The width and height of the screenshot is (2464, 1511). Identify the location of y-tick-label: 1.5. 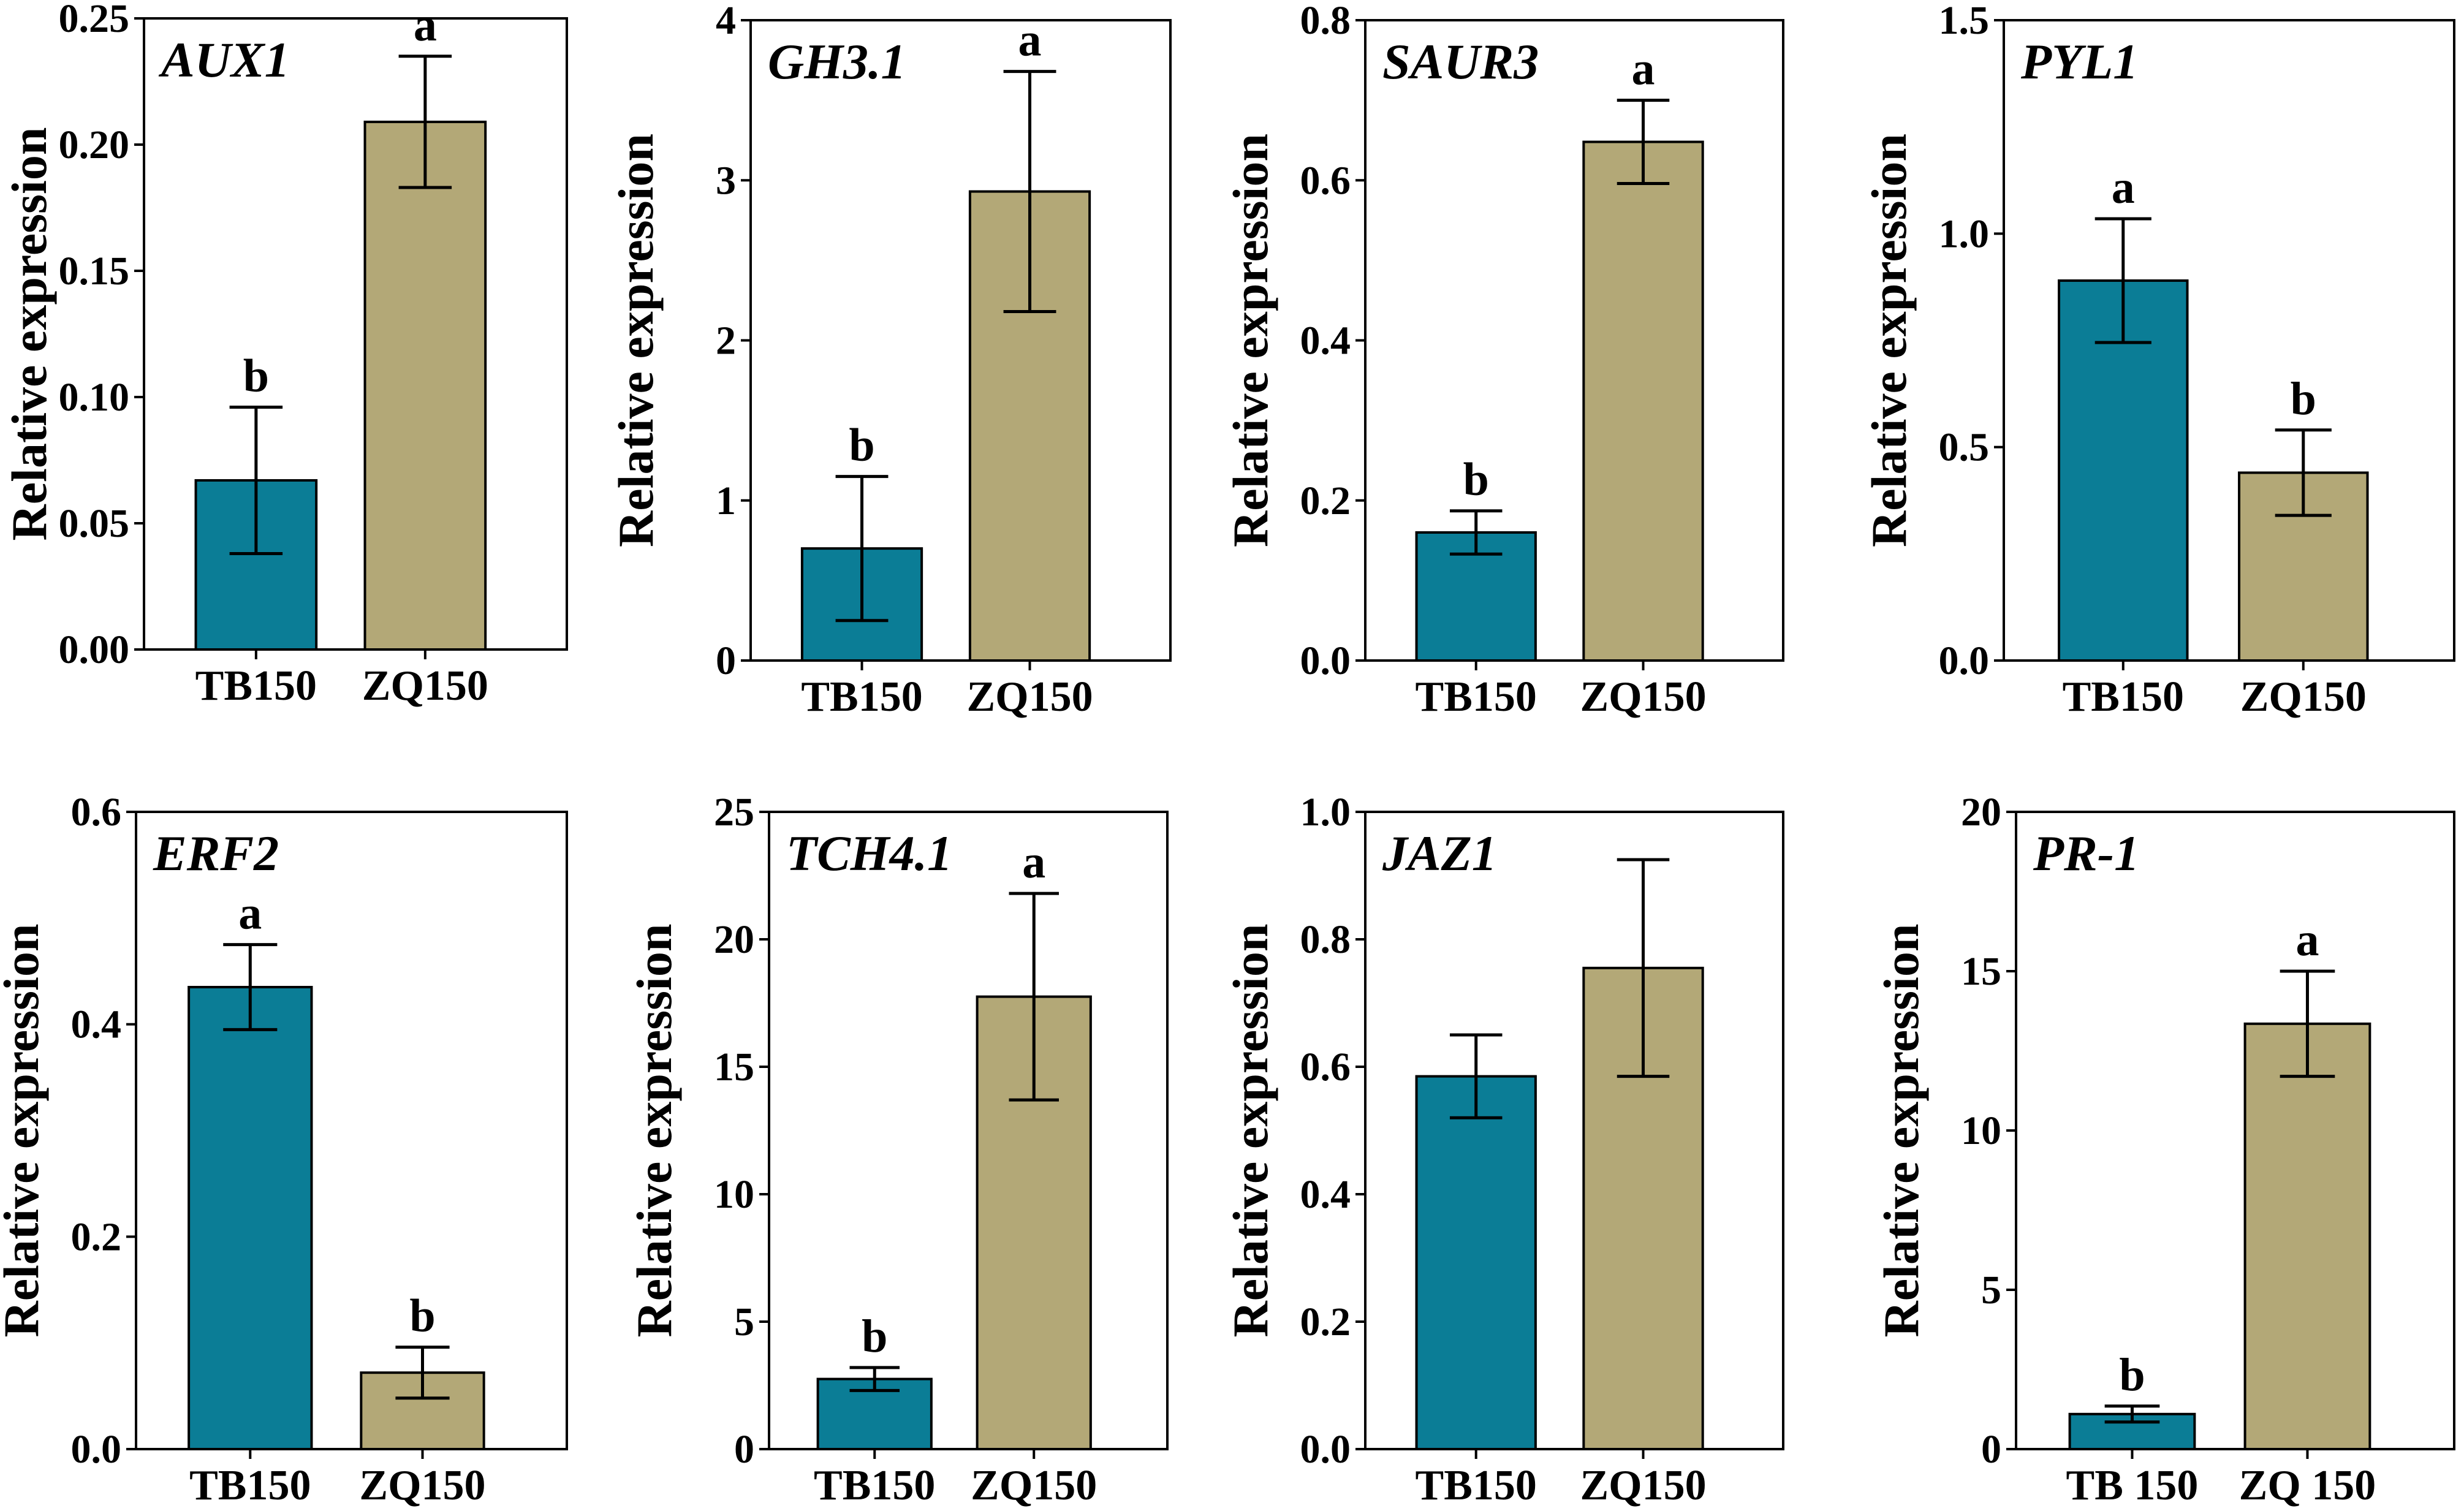
(1964, 21).